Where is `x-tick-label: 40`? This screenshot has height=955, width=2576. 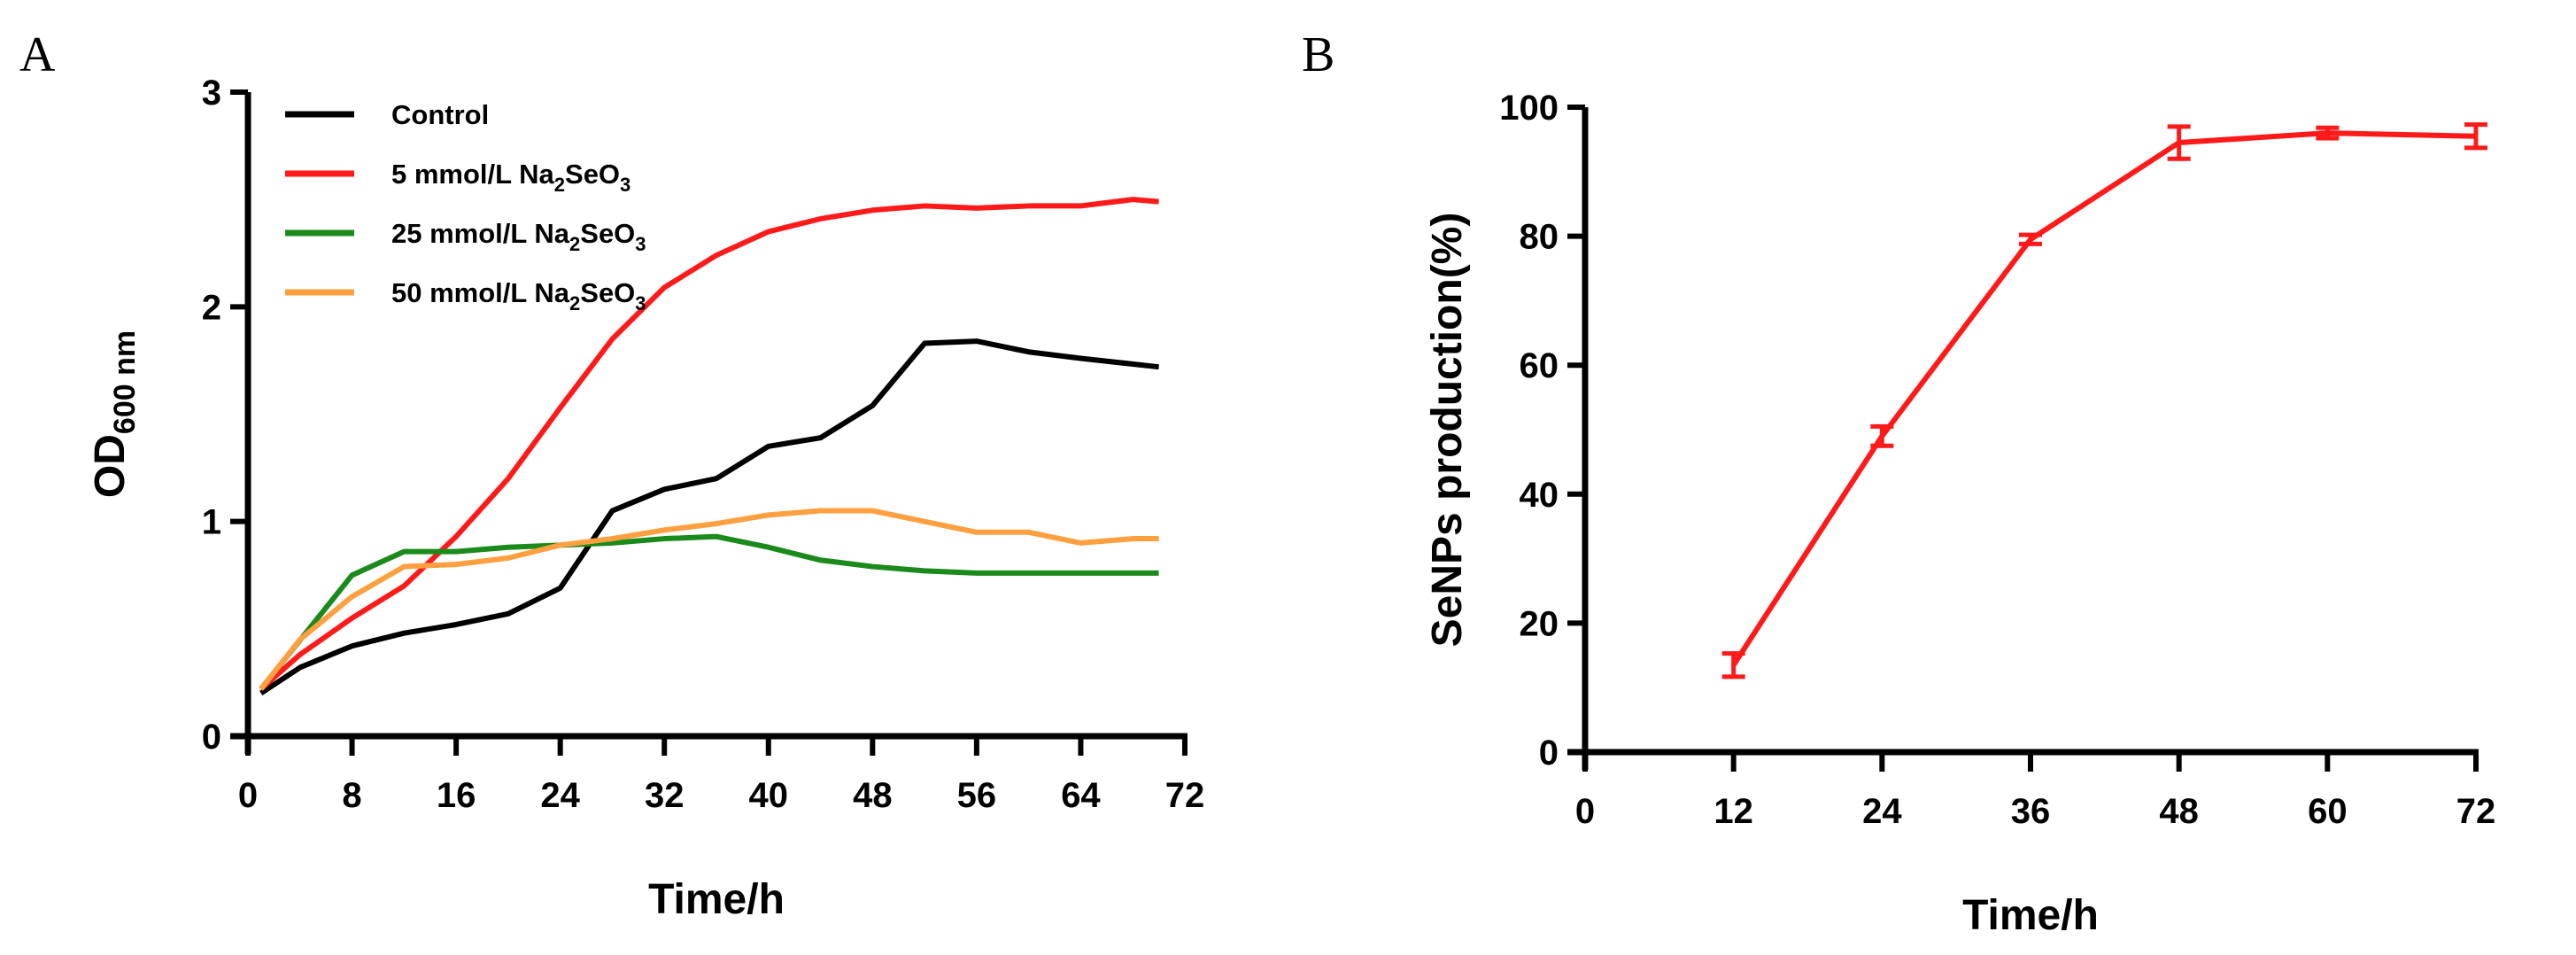 x-tick-label: 40 is located at coordinates (769, 795).